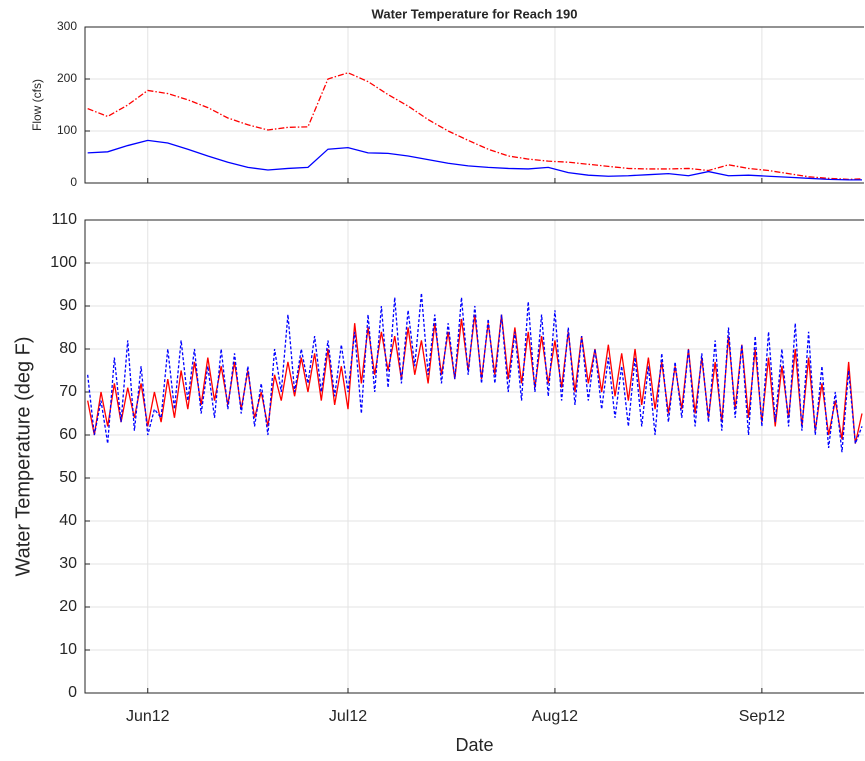 The height and width of the screenshot is (761, 865). Describe the element at coordinates (68, 520) in the screenshot. I see `y-tick-label: 40` at that location.